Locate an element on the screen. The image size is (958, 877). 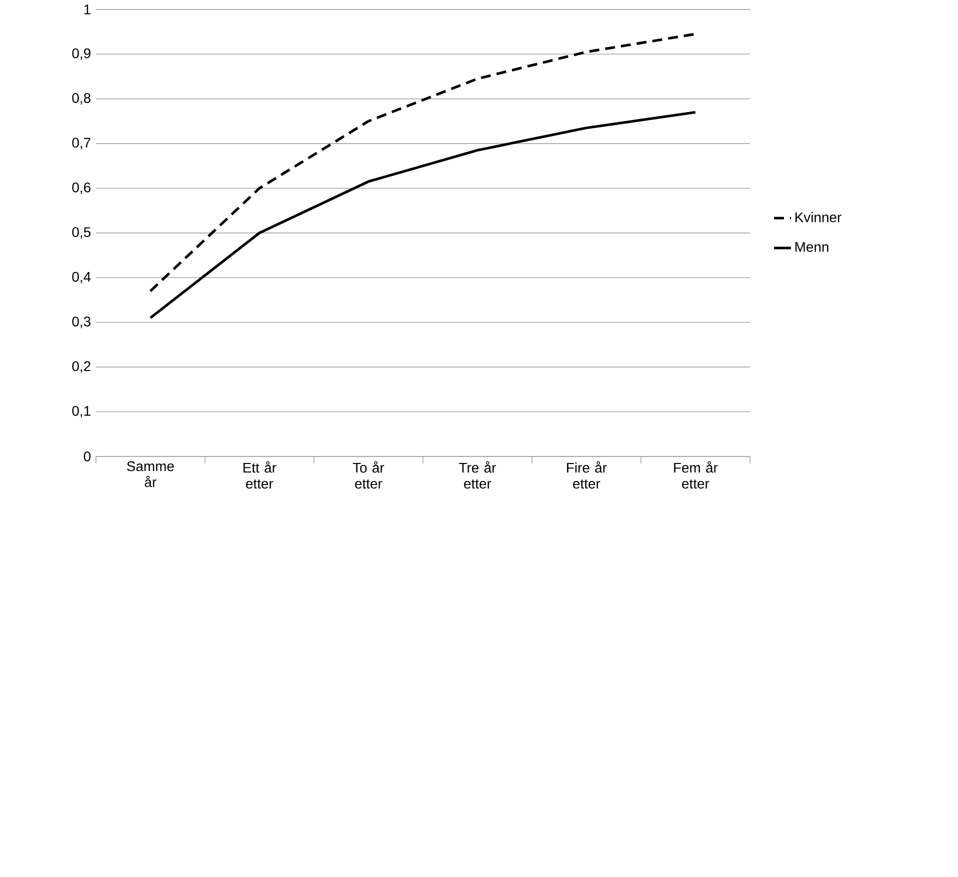
legend-label: Menn is located at coordinates (811, 247).